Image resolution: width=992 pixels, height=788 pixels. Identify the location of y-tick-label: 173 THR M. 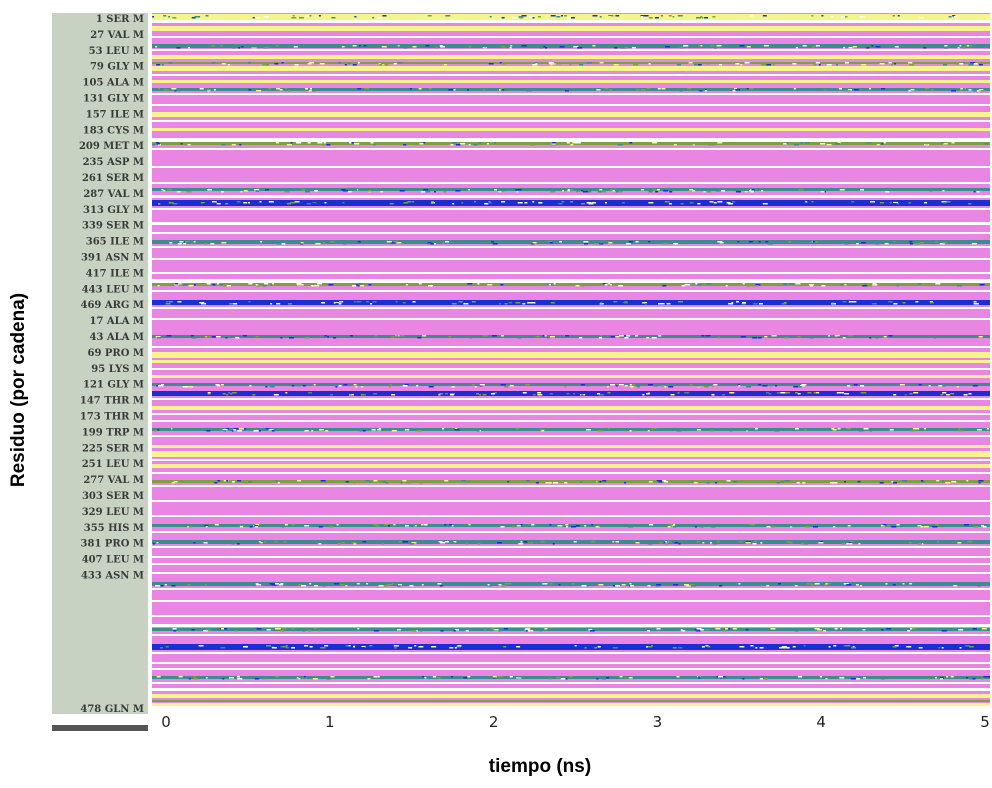
(112, 417).